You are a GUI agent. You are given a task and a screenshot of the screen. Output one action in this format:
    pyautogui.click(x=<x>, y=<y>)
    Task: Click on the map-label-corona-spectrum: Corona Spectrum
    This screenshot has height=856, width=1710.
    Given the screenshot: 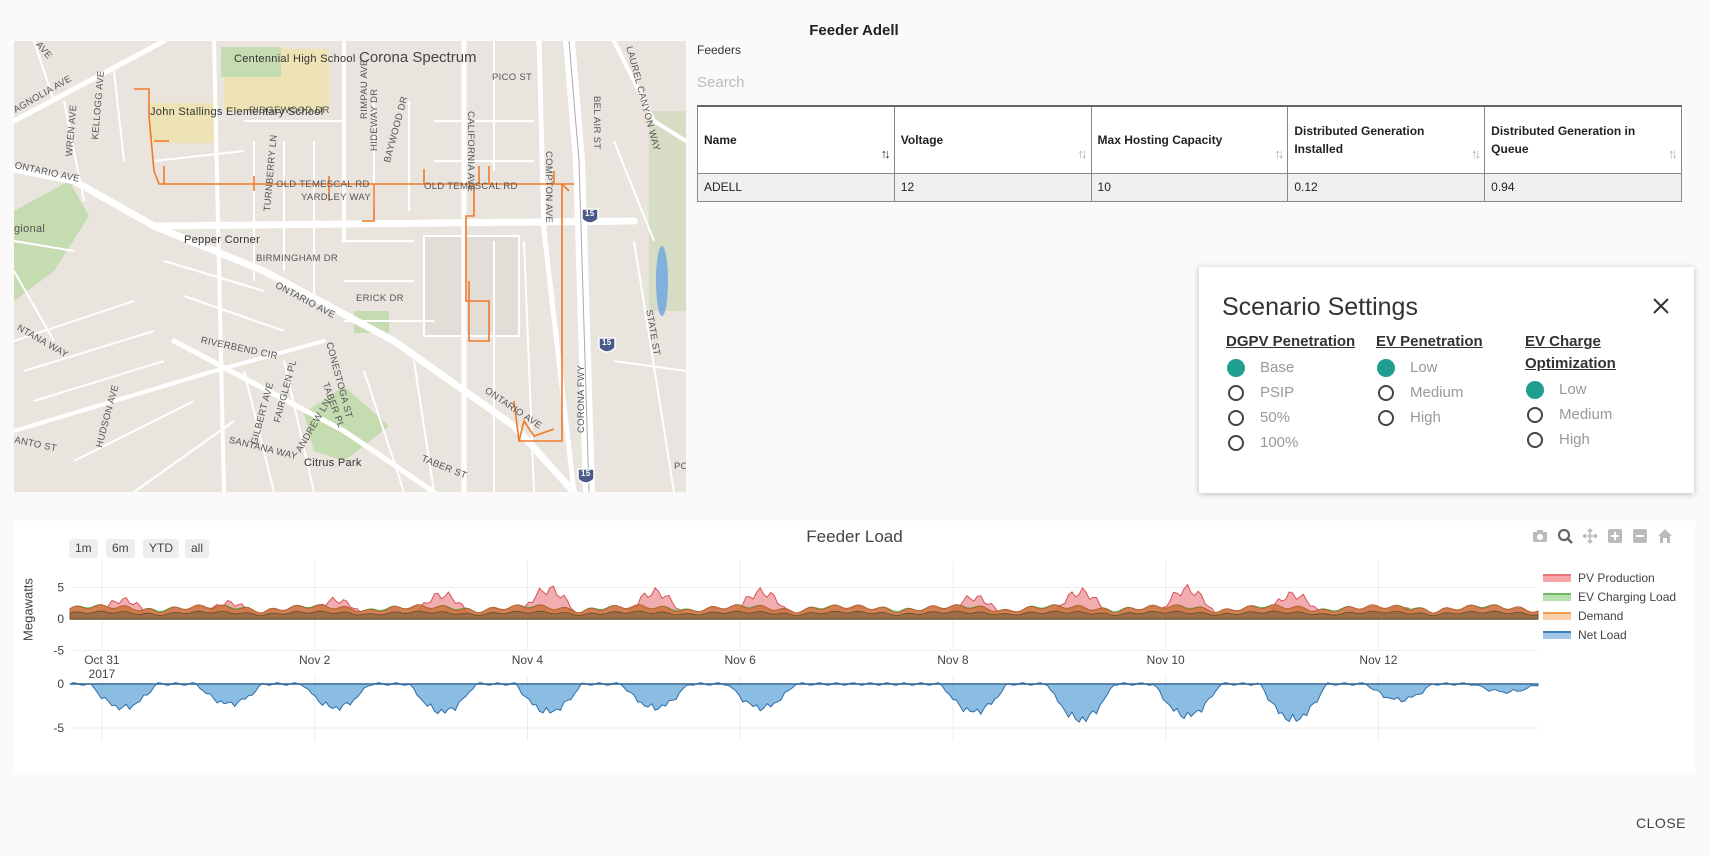 What is the action you would take?
    pyautogui.click(x=418, y=57)
    